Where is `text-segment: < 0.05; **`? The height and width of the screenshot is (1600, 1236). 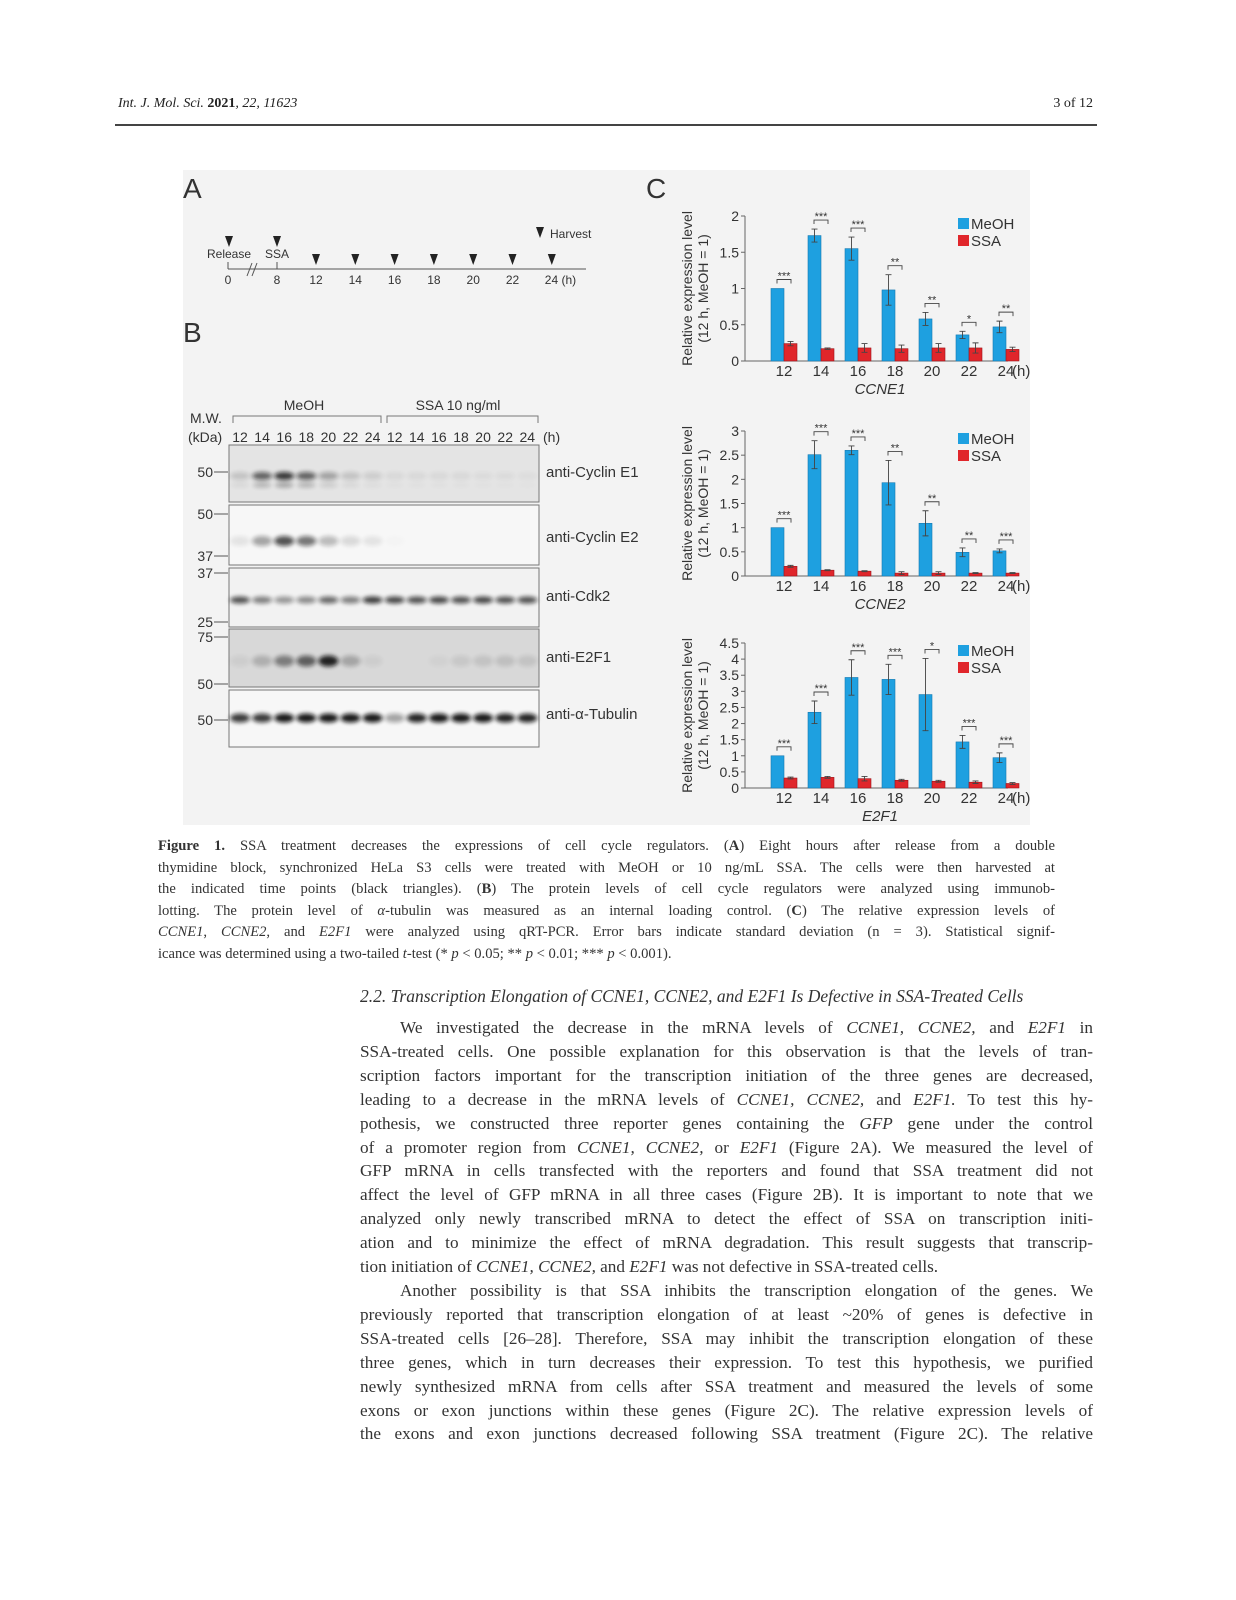
text-segment: < 0.05; ** is located at coordinates (492, 953).